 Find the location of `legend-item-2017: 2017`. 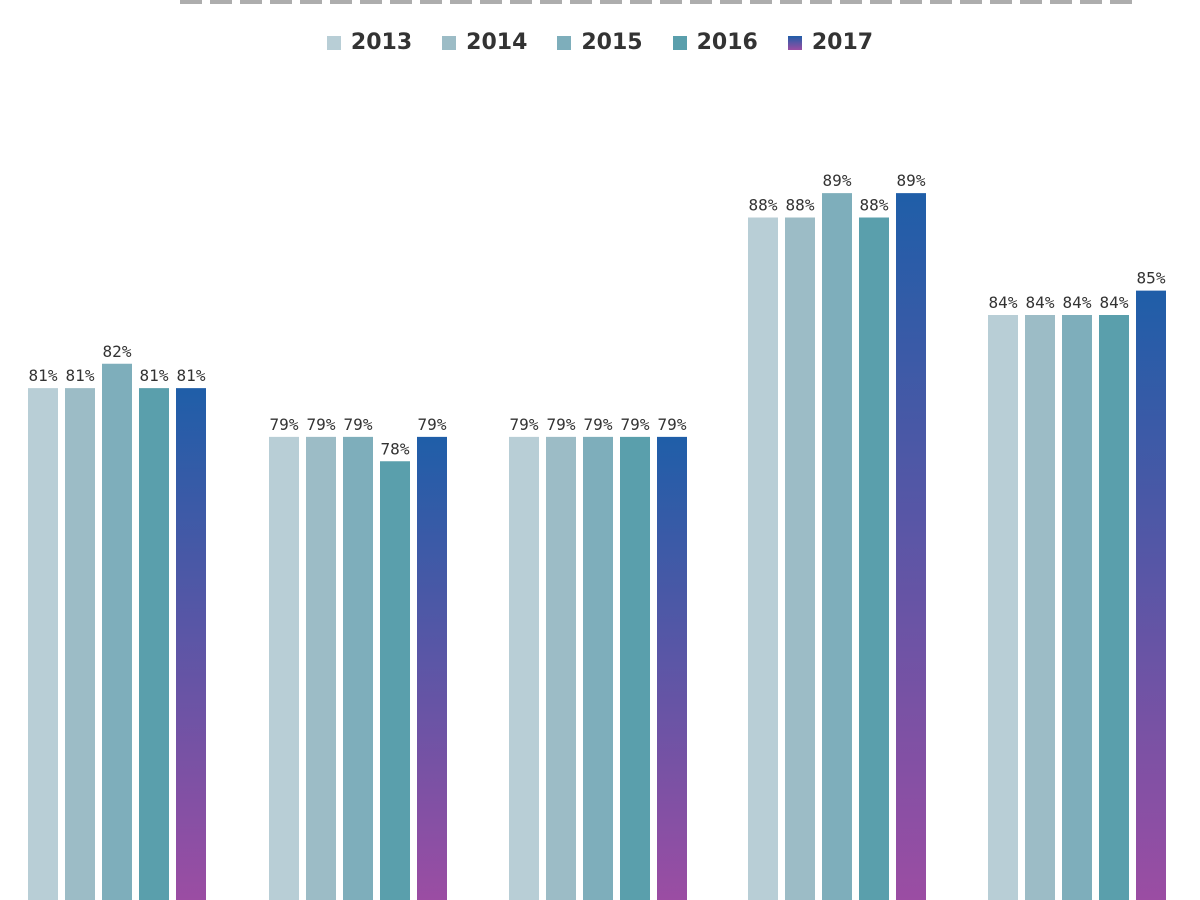

legend-item-2017: 2017 is located at coordinates (830, 42).